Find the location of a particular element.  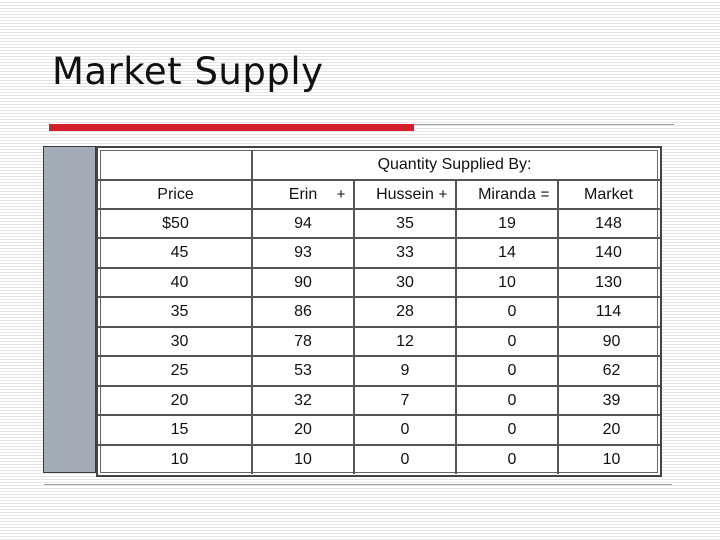

cell-price: 30 is located at coordinates (179, 341).